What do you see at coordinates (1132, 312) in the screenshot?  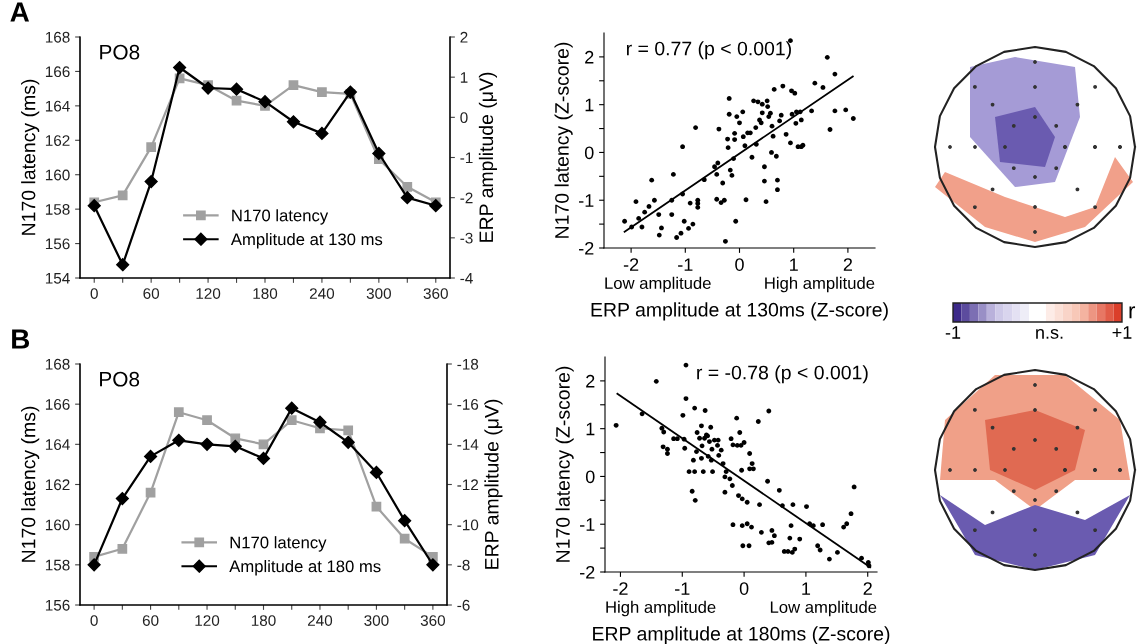 I see `text: r` at bounding box center [1132, 312].